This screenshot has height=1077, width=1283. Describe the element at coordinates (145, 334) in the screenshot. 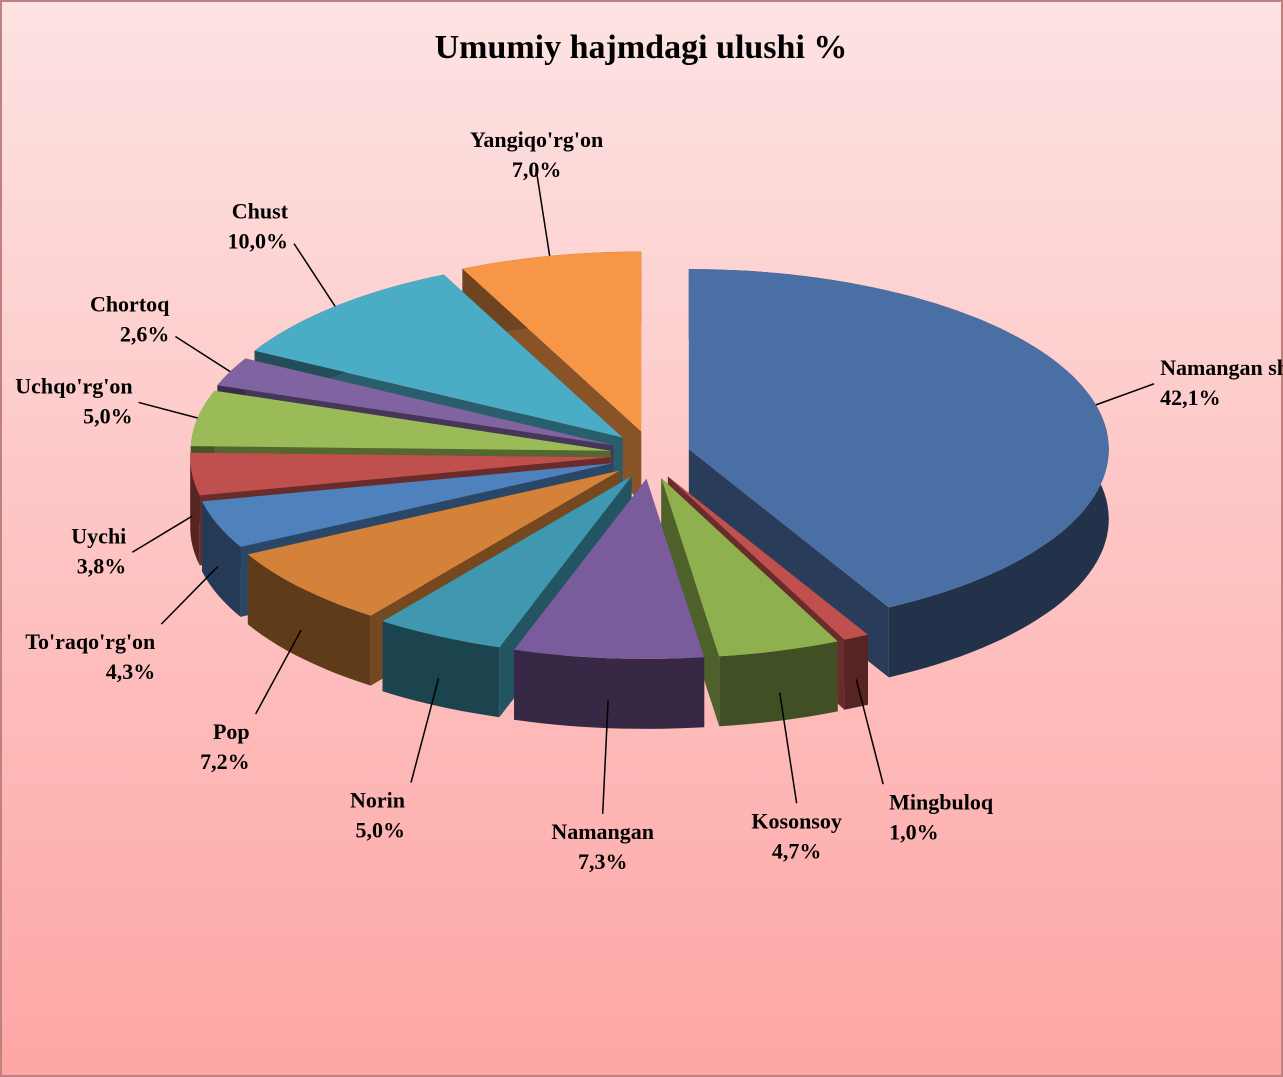

I see `value-label: 2,6%` at that location.